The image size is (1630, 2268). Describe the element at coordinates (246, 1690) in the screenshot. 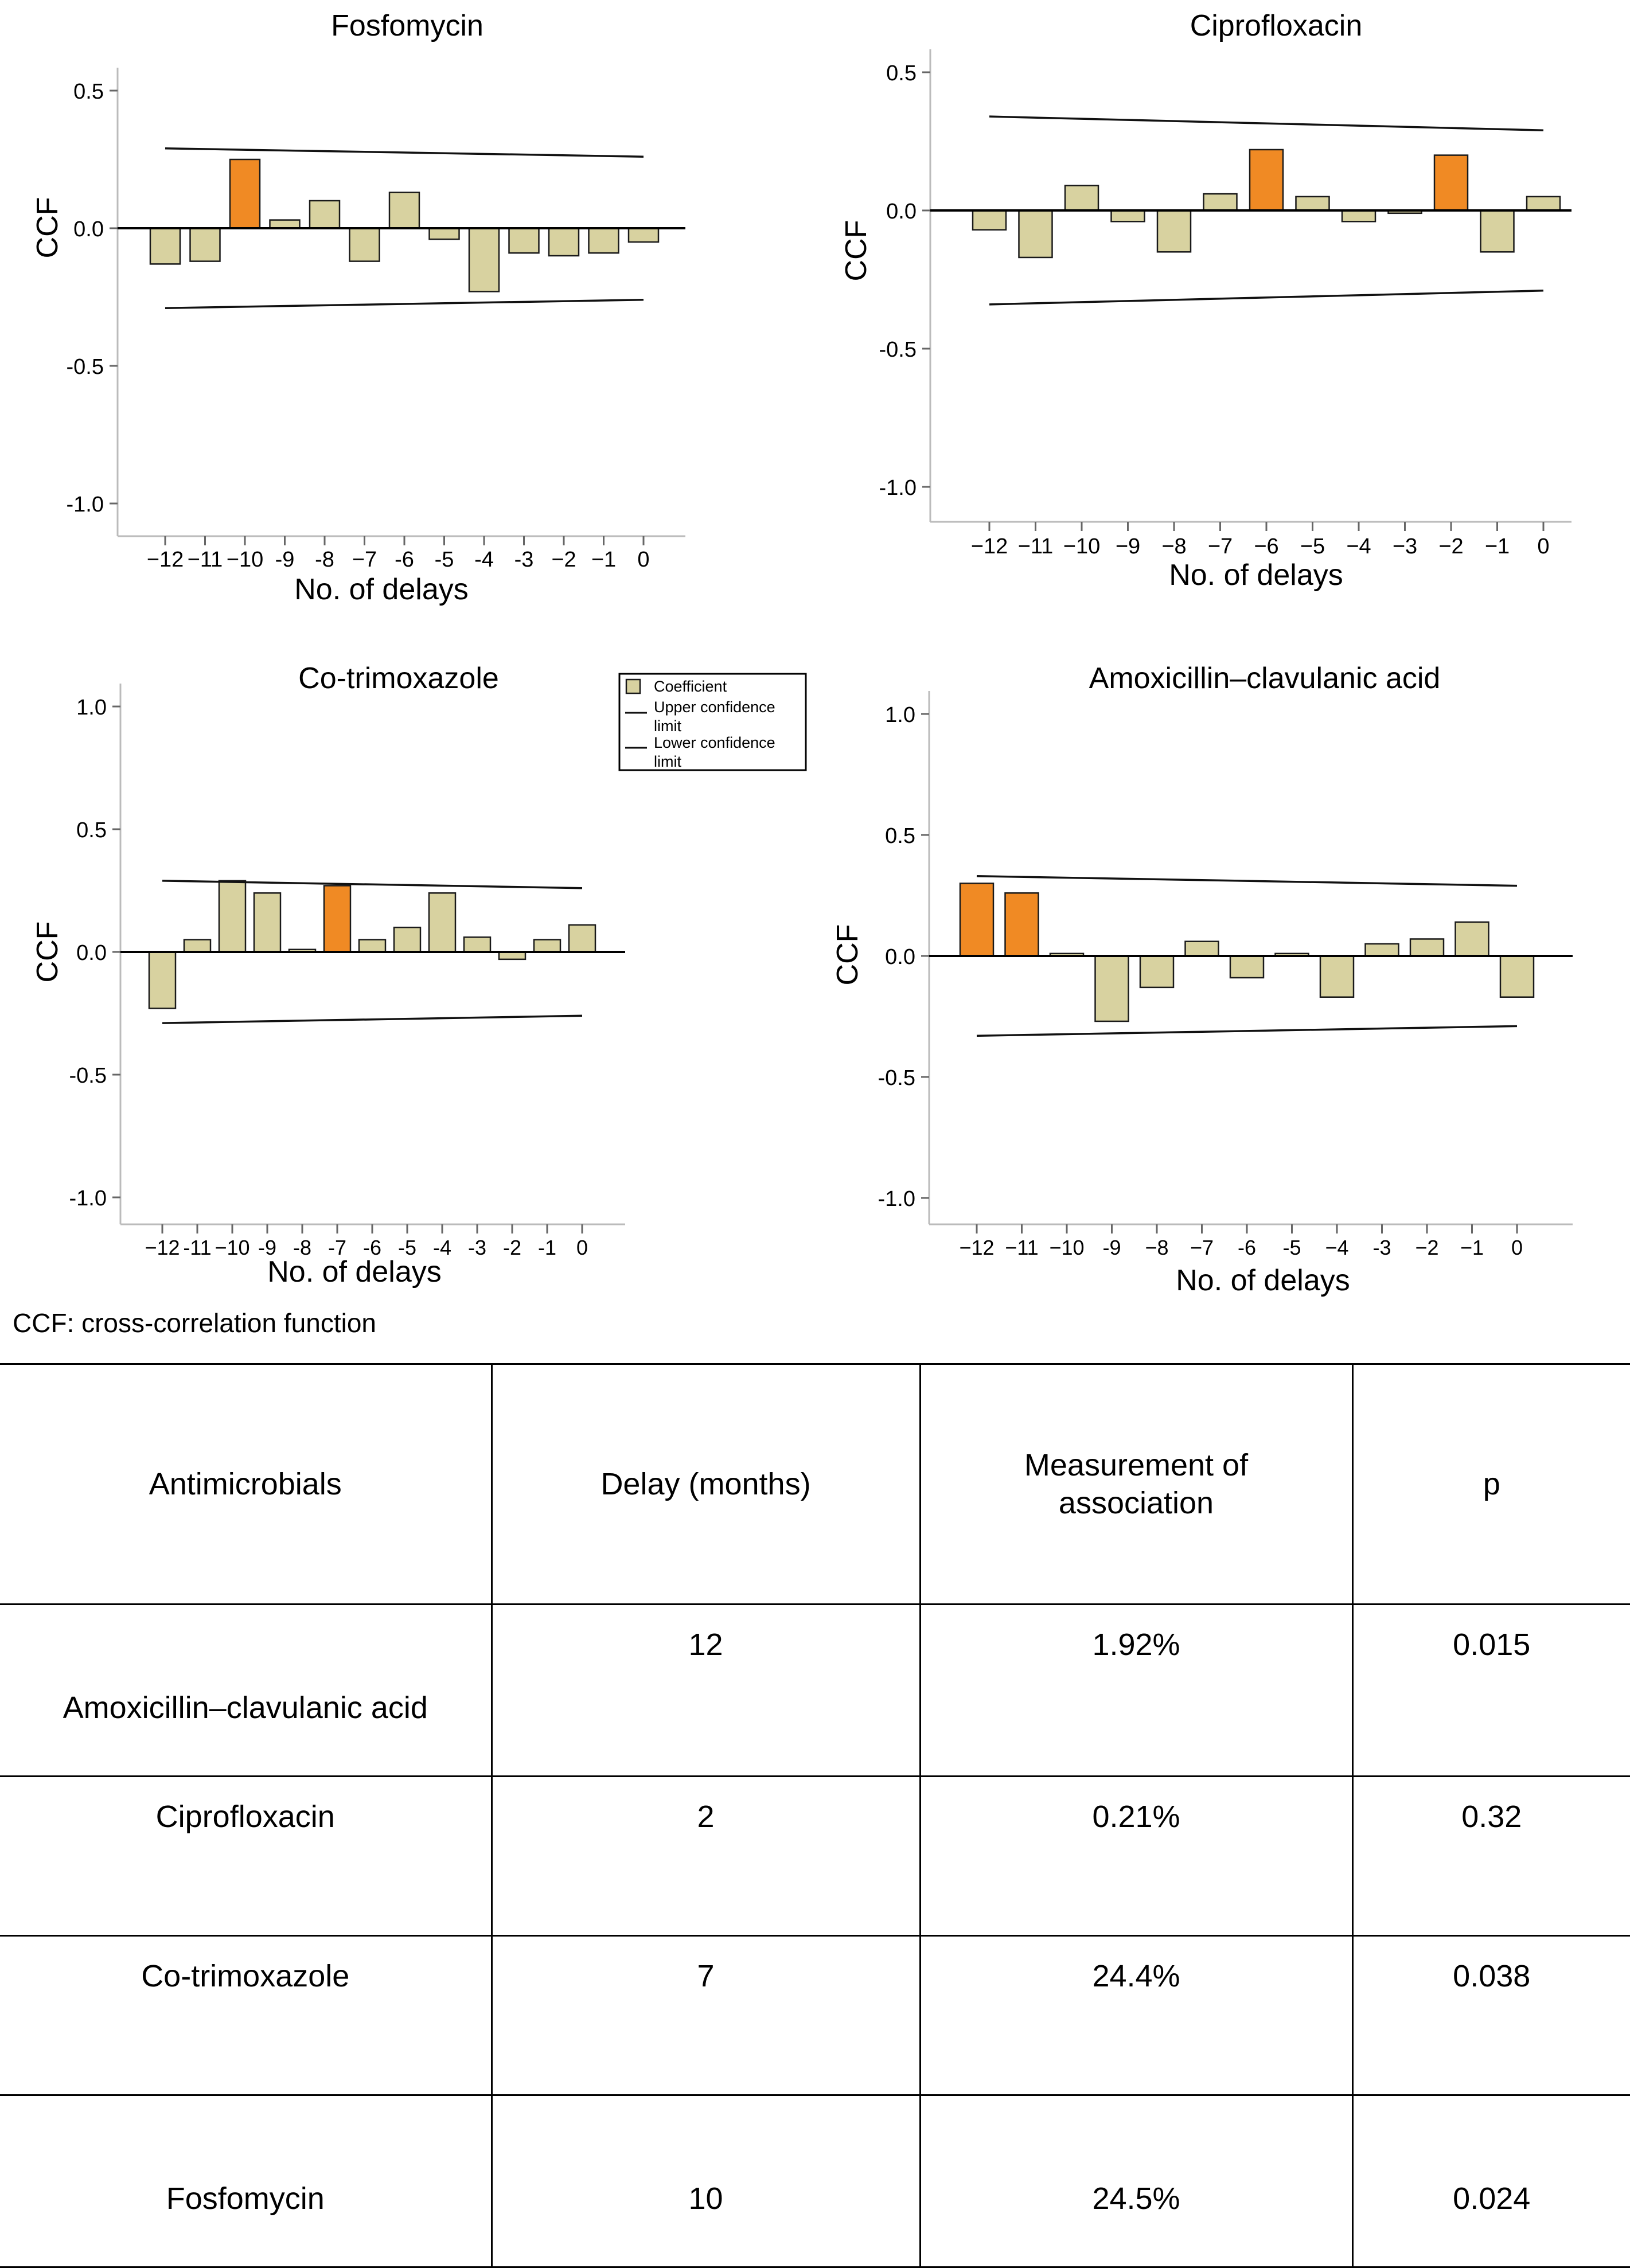

I see `cell-antimicrobial: Amoxicillin–clavulanic acid` at that location.